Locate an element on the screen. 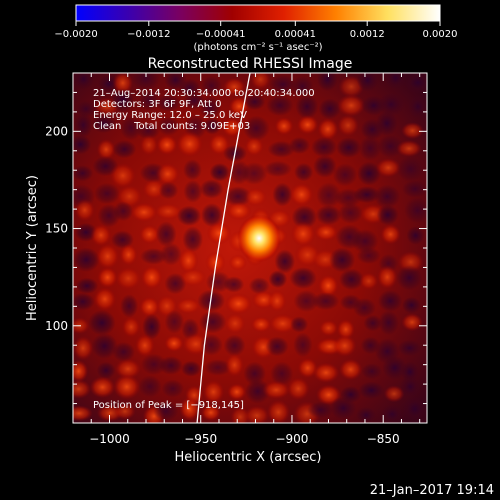  y-tick-label: 200 is located at coordinates (56, 131).